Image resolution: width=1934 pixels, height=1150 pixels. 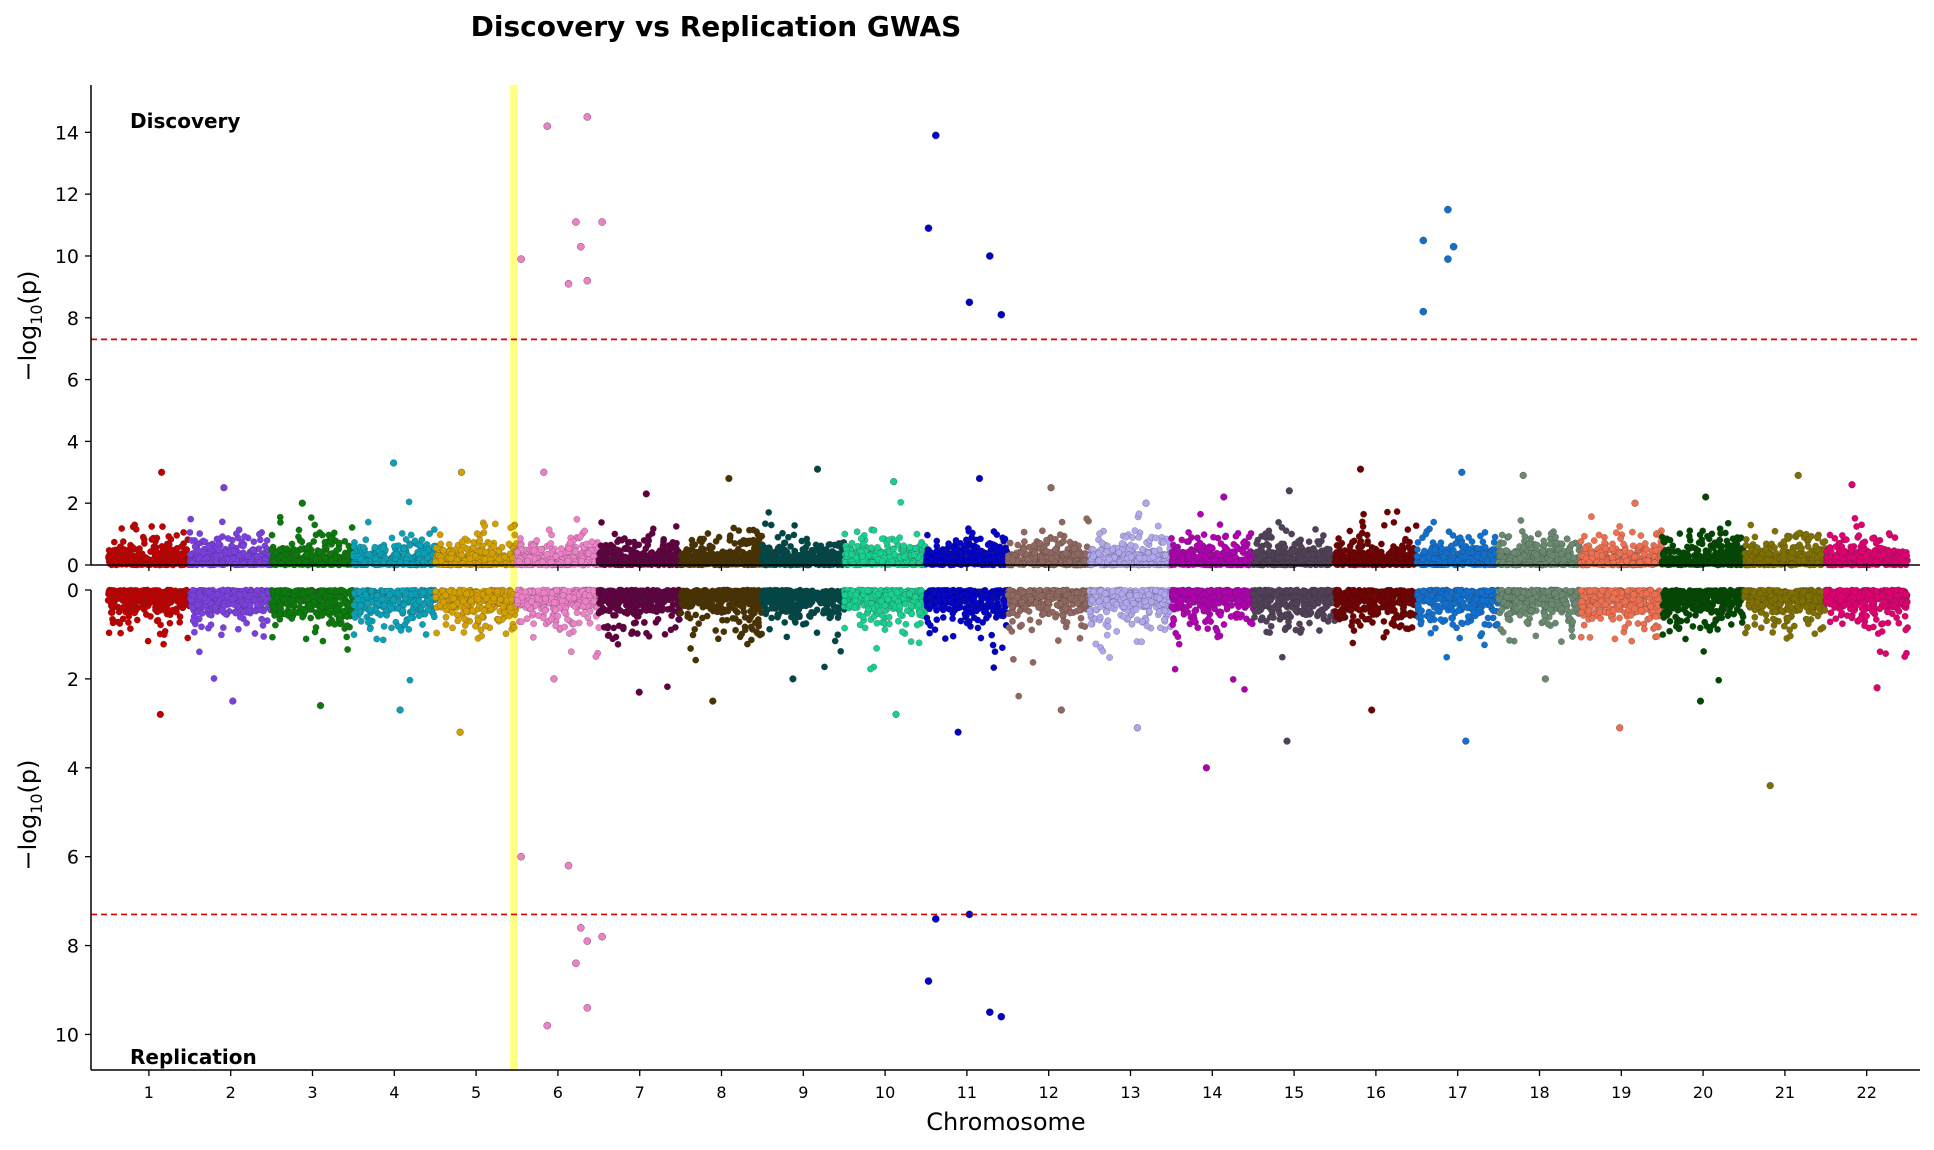 What do you see at coordinates (716, 26) in the screenshot?
I see `chart-title: Discovery vs Replication GWAS` at bounding box center [716, 26].